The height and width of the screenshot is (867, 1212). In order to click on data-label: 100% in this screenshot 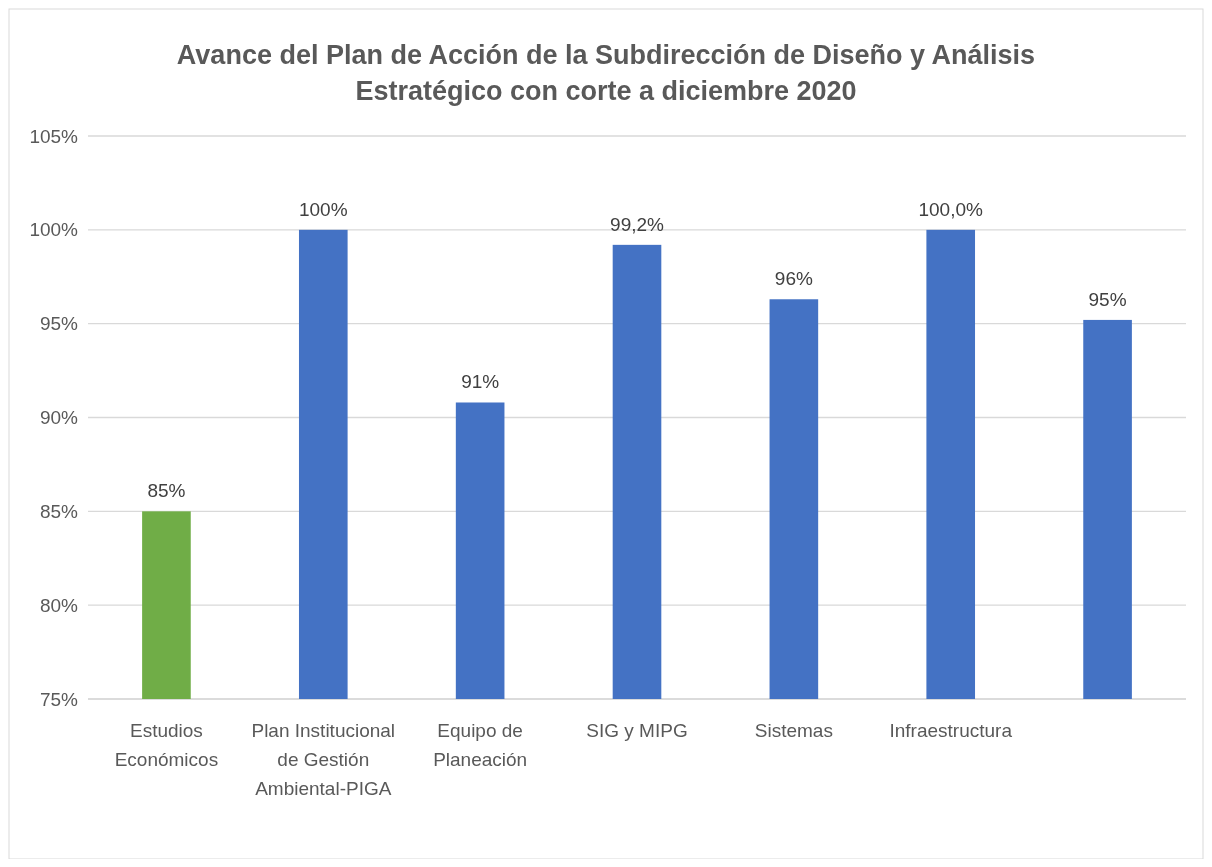, I will do `click(323, 209)`.